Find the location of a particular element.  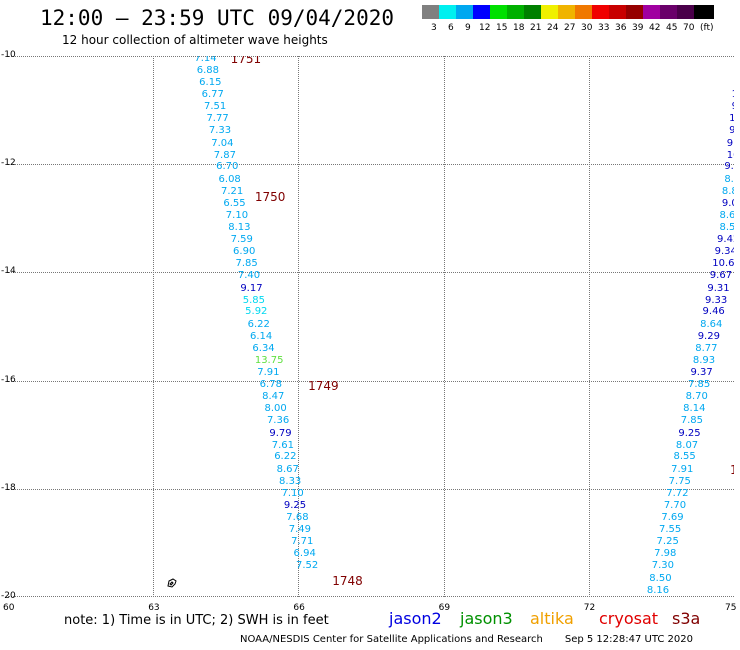

satellite-jason3: jason3 is located at coordinates (486, 618).